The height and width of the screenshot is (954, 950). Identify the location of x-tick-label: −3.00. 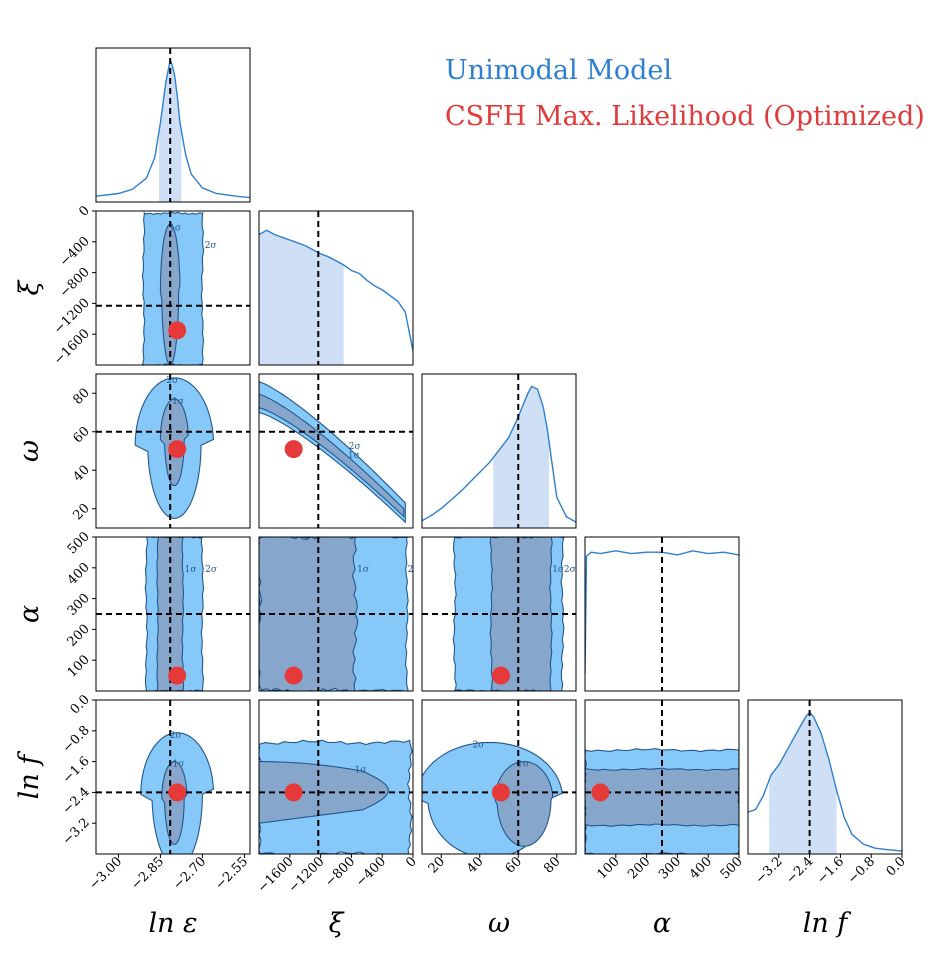
(105, 873).